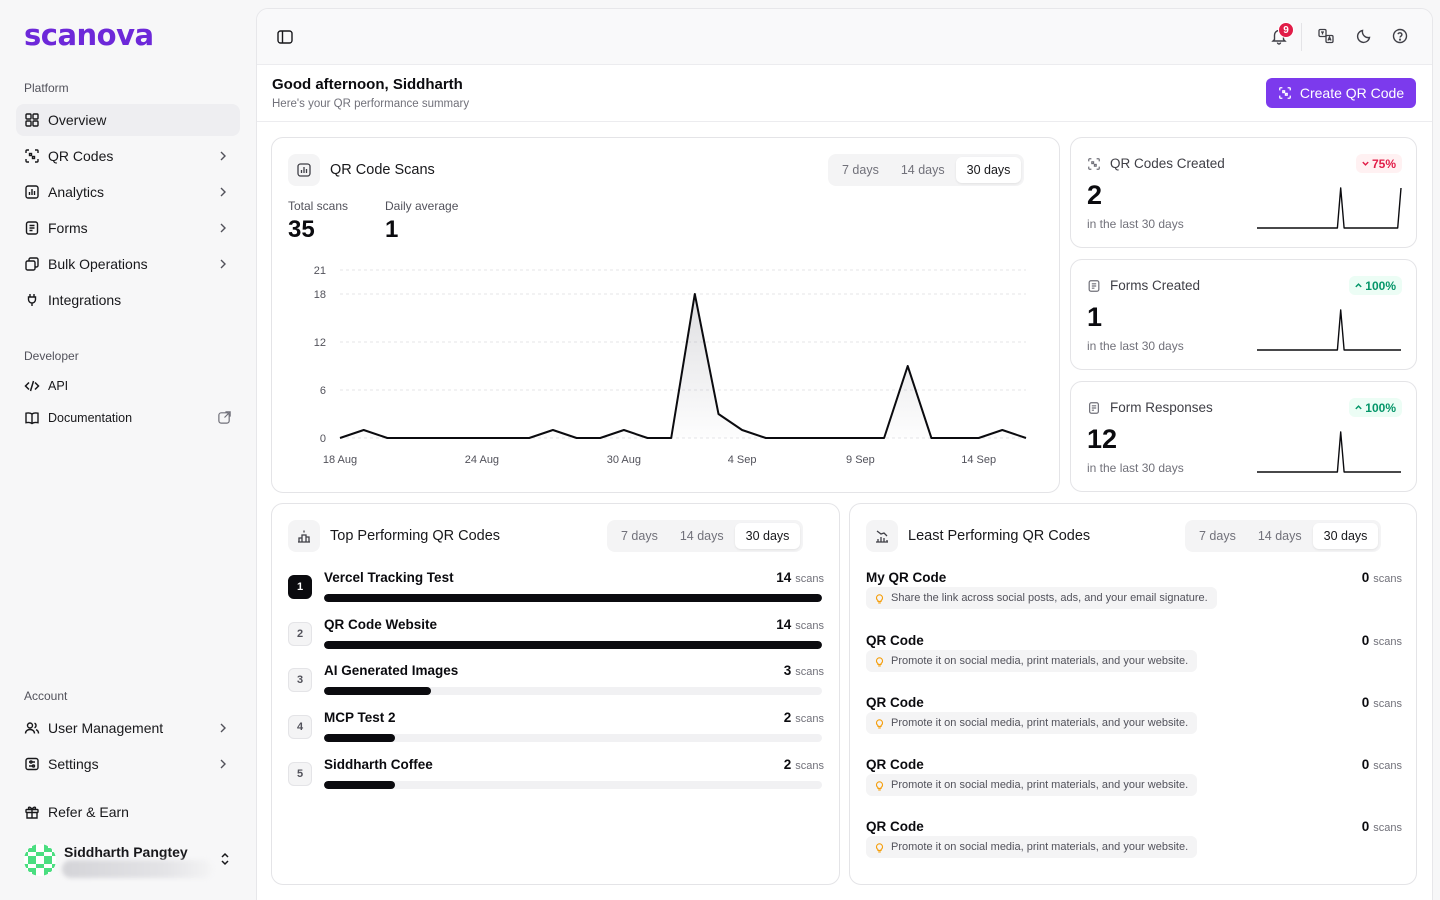 The height and width of the screenshot is (900, 1440). What do you see at coordinates (320, 271) in the screenshot?
I see `y-tick-label: 21` at bounding box center [320, 271].